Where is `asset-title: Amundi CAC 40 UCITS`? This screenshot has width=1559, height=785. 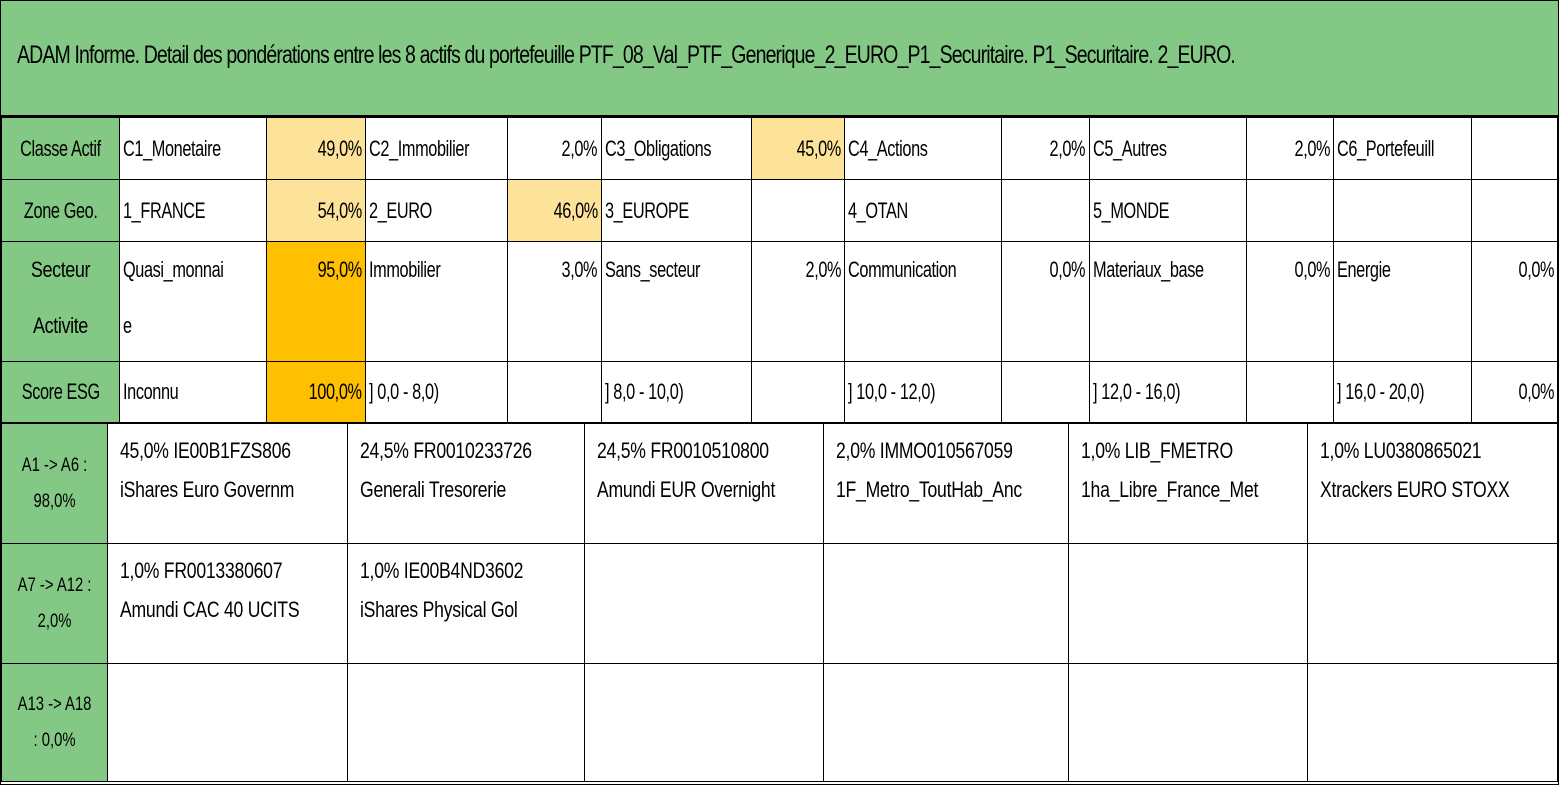 asset-title: Amundi CAC 40 UCITS is located at coordinates (210, 609).